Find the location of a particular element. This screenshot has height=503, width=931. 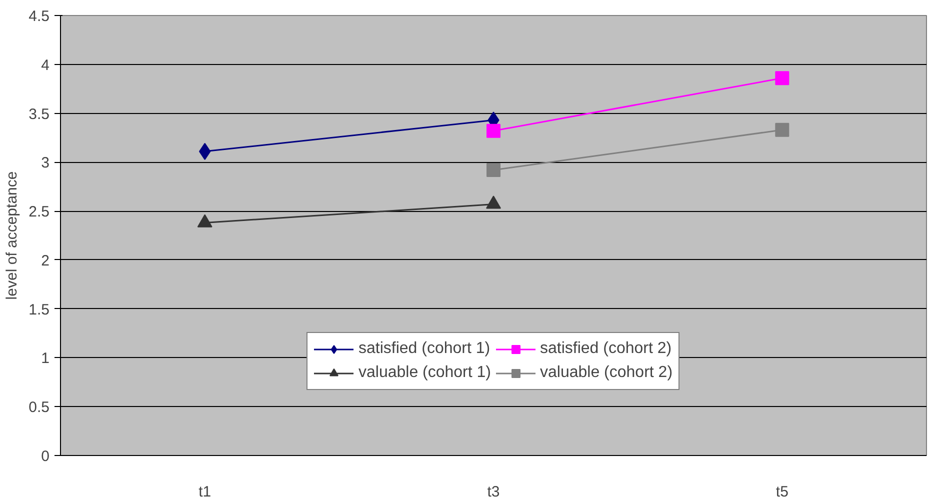

y-tick-label: 0.5 is located at coordinates (39, 407).